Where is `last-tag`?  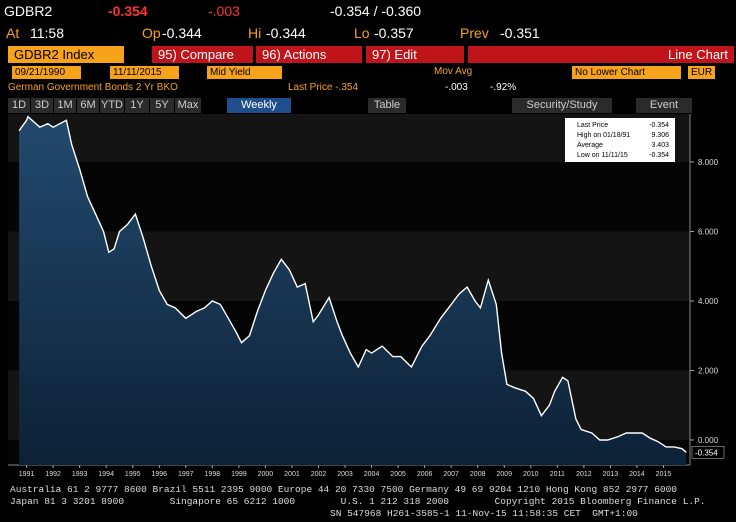
last-tag is located at coordinates (708, 452).